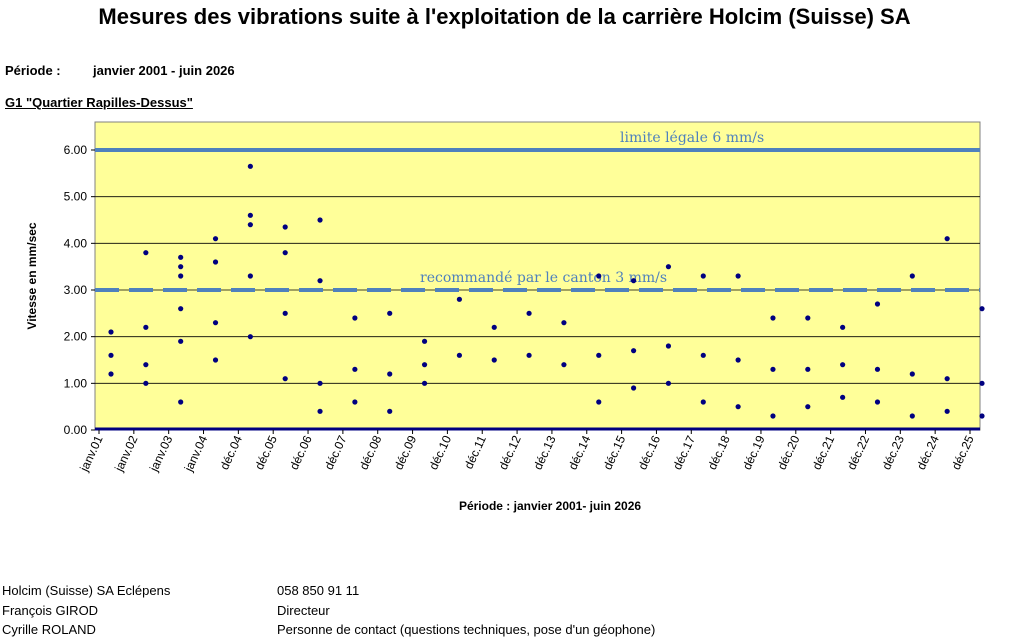 The width and height of the screenshot is (1009, 639). Describe the element at coordinates (79, 290) in the screenshot. I see `y-axis-ticks: 0.00 1.00 2.00 3.00 4.00 5.00 6.00` at that location.